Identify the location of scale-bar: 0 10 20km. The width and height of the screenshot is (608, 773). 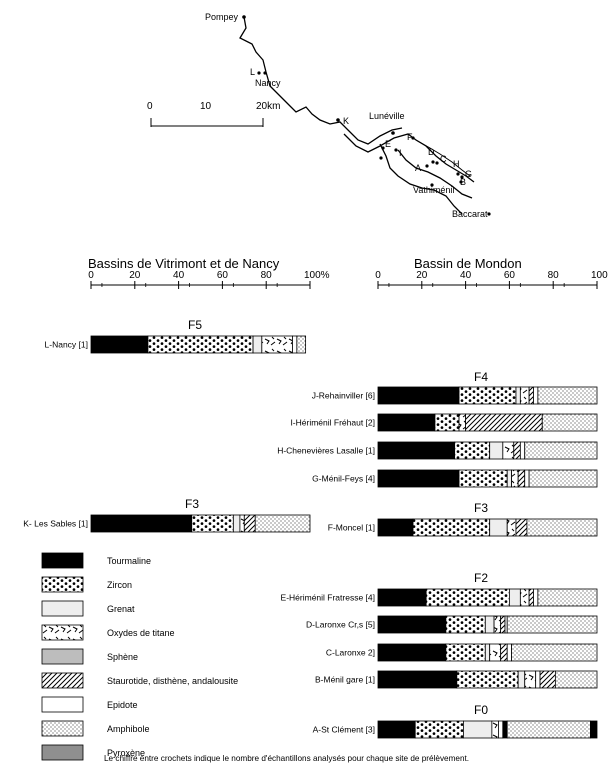
(213, 114).